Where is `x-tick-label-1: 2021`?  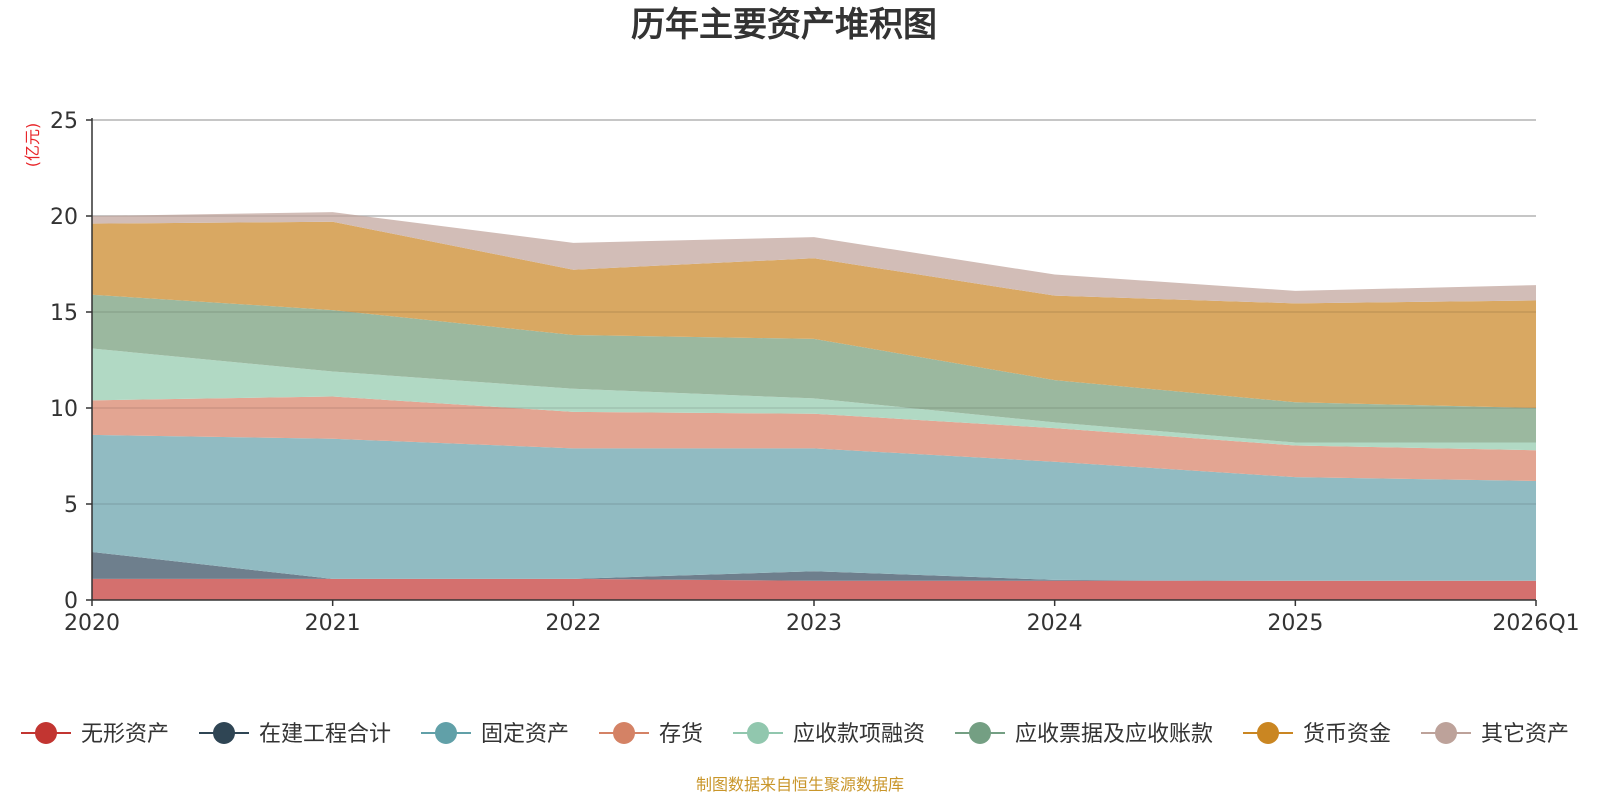 x-tick-label-1: 2021 is located at coordinates (333, 623).